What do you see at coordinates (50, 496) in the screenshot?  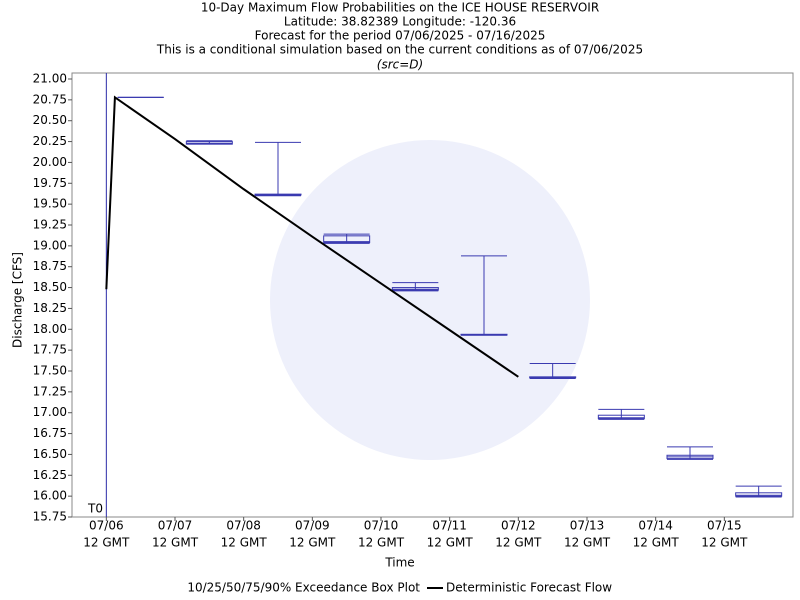 I see `y-tick-label: 16.00` at bounding box center [50, 496].